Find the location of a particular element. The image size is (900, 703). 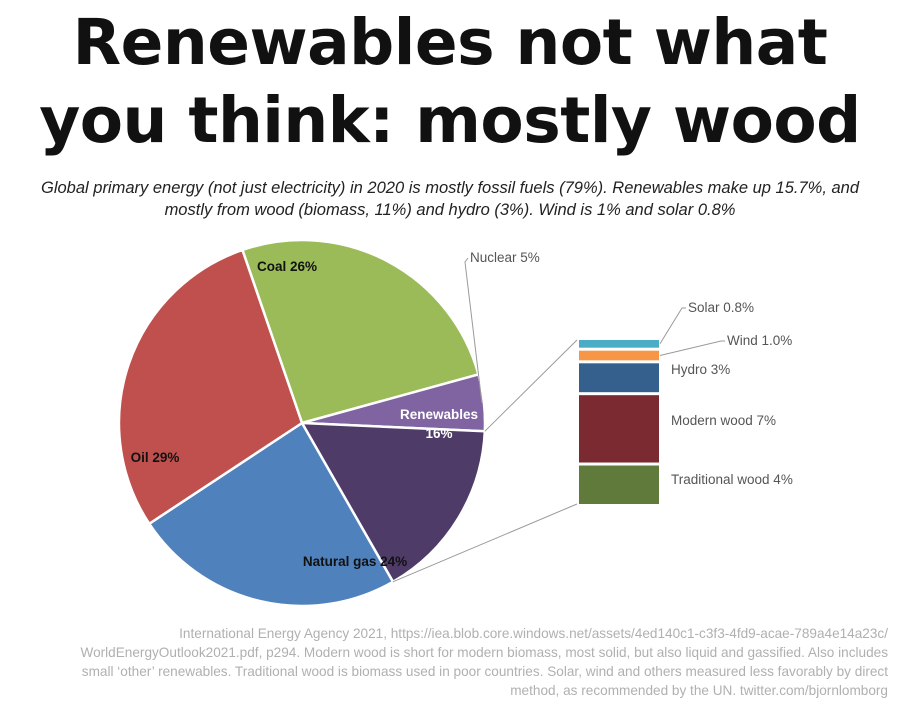

slice-label-renewables-16: Renewables 16% is located at coordinates (439, 424).